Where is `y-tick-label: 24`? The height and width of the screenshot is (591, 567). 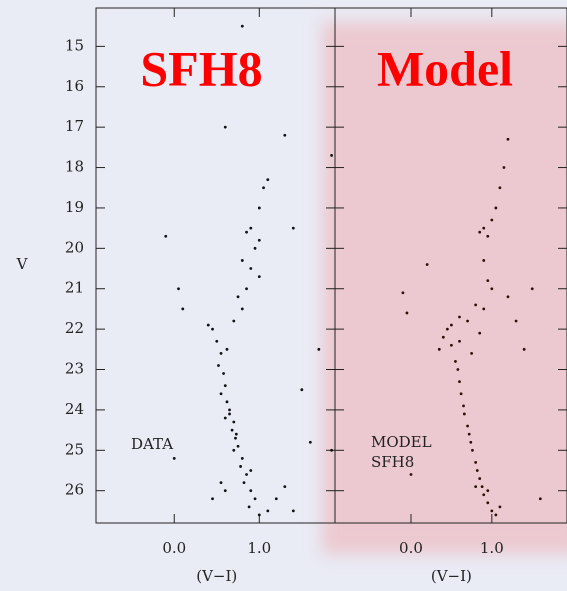
y-tick-label: 24 is located at coordinates (74, 409).